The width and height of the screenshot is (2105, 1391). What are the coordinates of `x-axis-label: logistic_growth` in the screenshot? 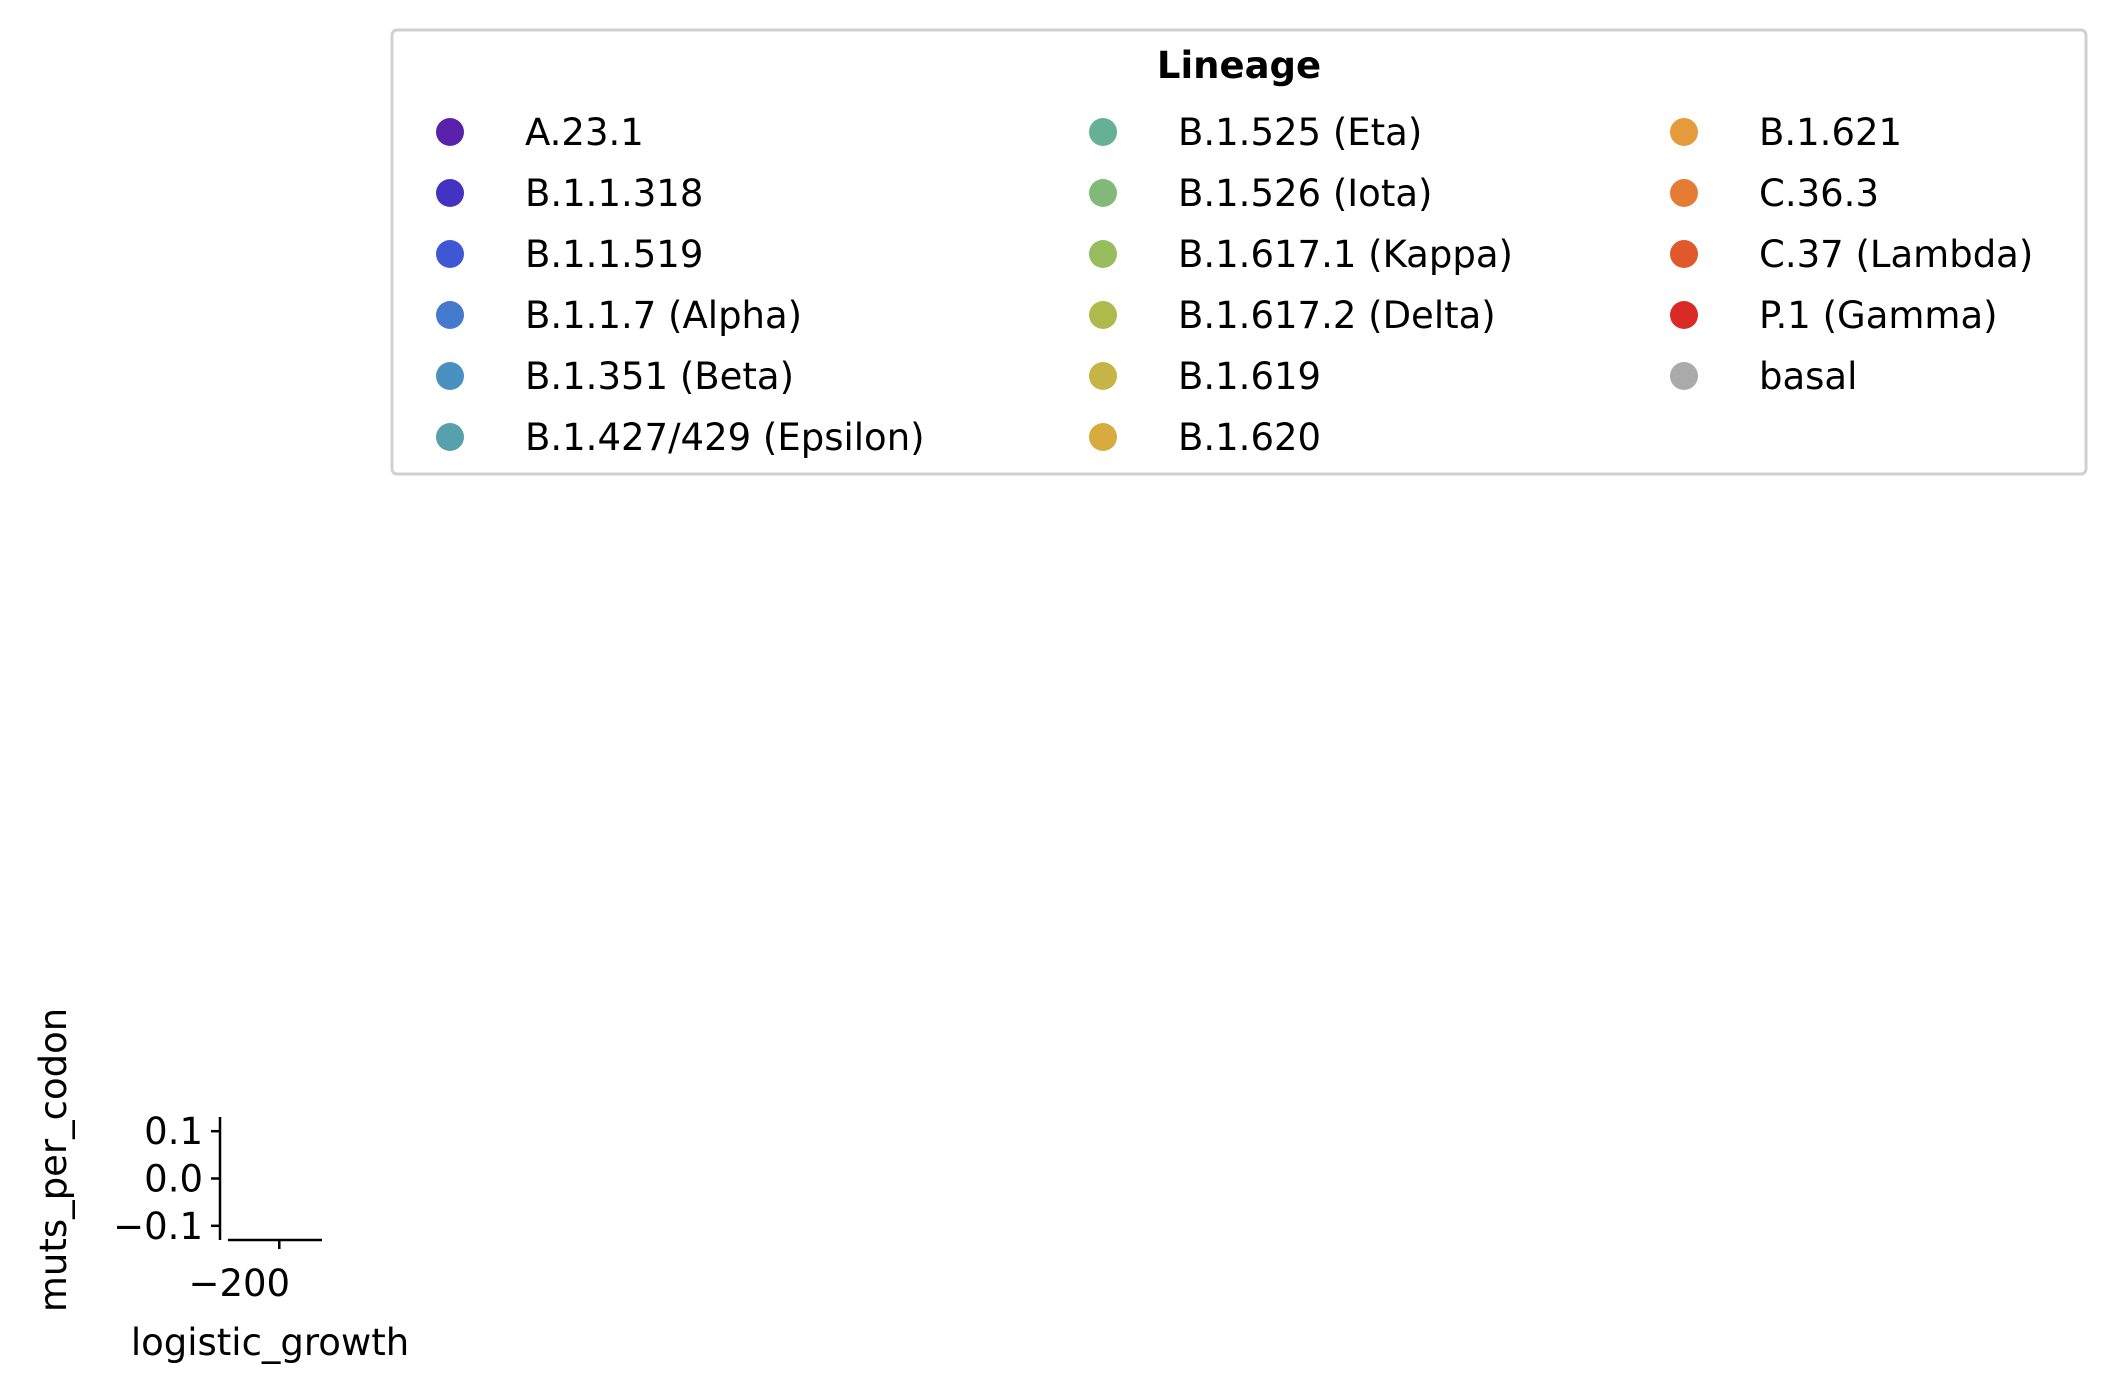 It's located at (270, 1342).